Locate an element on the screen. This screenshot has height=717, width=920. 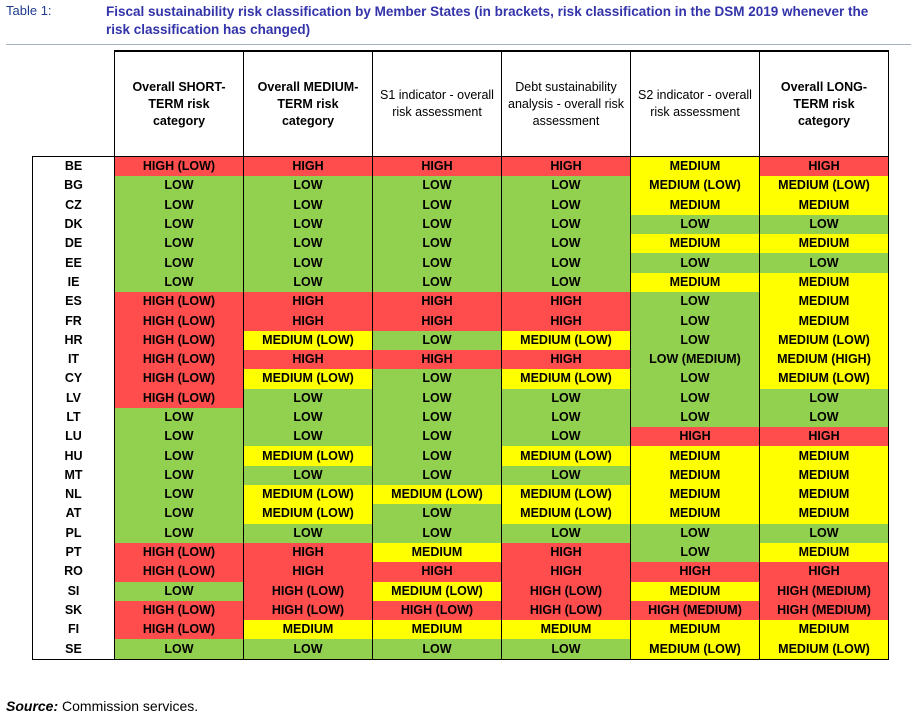
country-code: NL is located at coordinates (73, 495).